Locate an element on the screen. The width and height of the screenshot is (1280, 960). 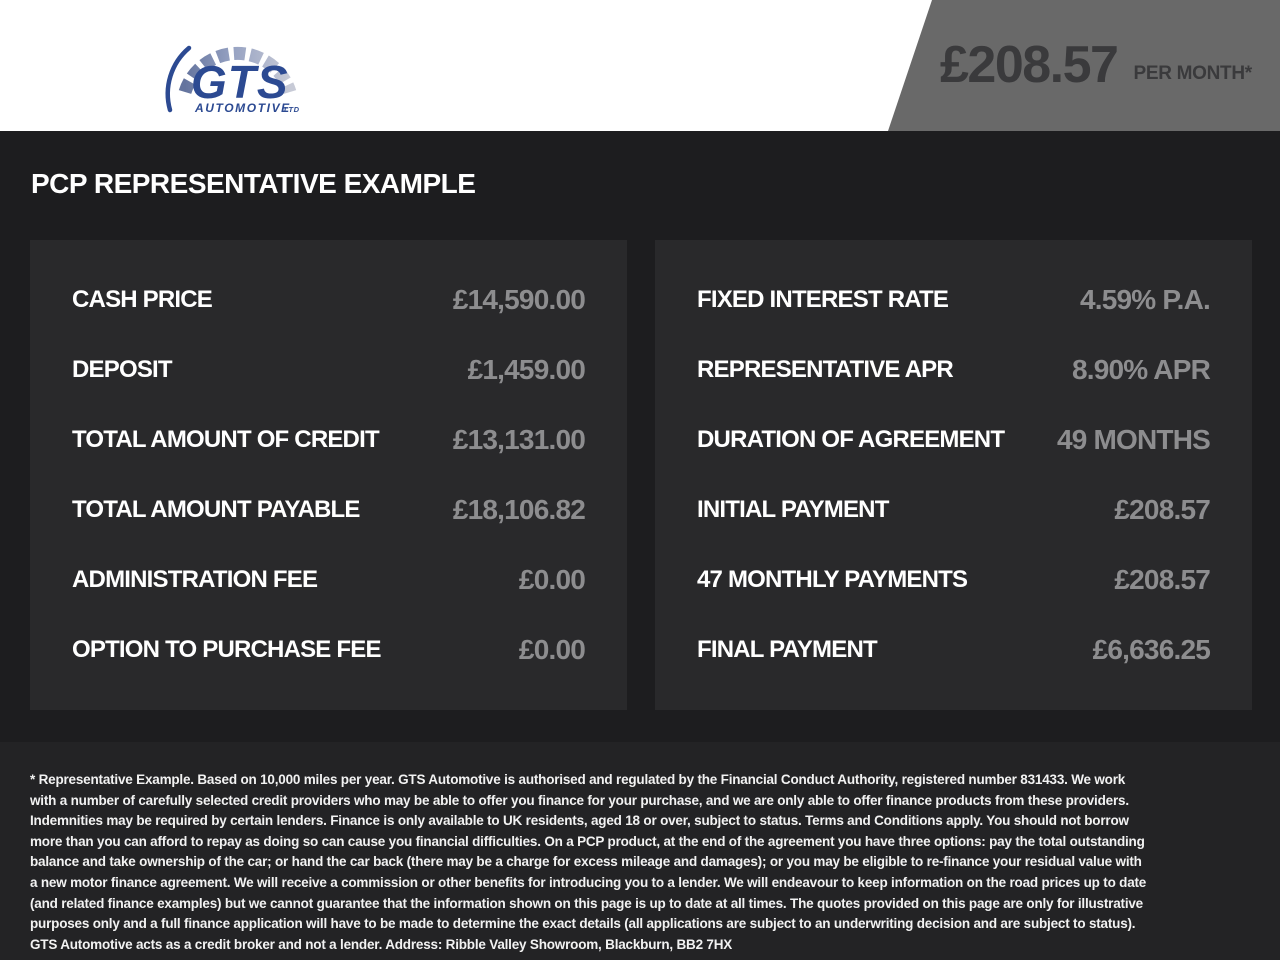
row-label: INITIAL PAYMENT is located at coordinates (793, 509).